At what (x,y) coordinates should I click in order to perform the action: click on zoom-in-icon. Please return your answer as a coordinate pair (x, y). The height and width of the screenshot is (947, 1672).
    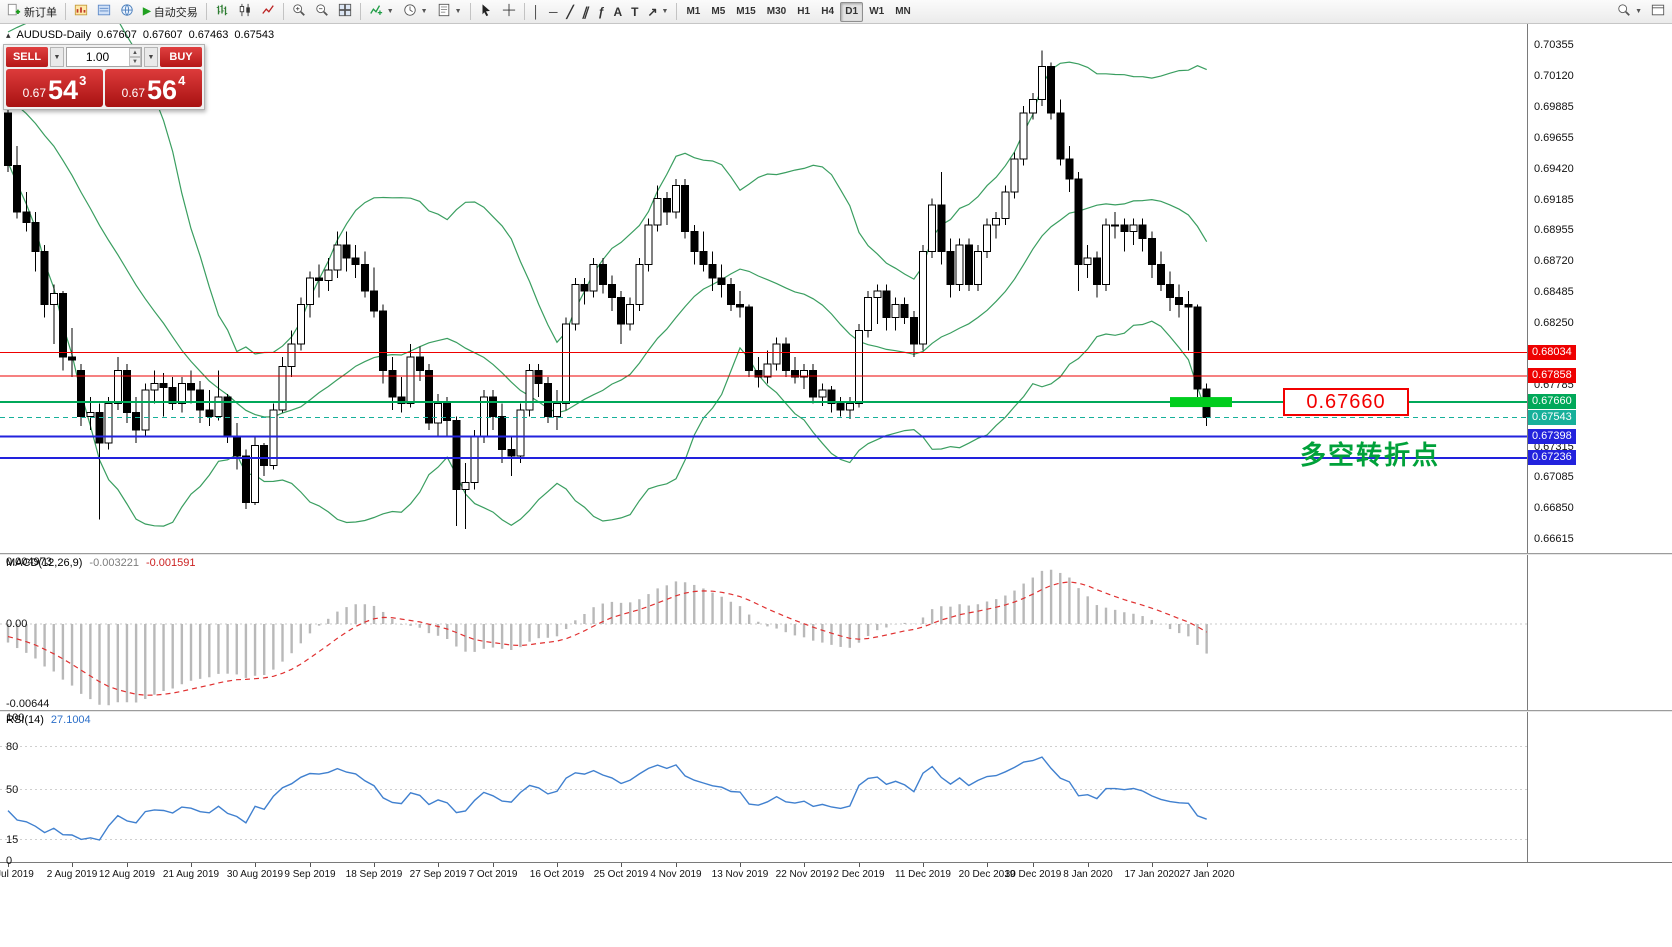
    Looking at the image, I should click on (299, 11).